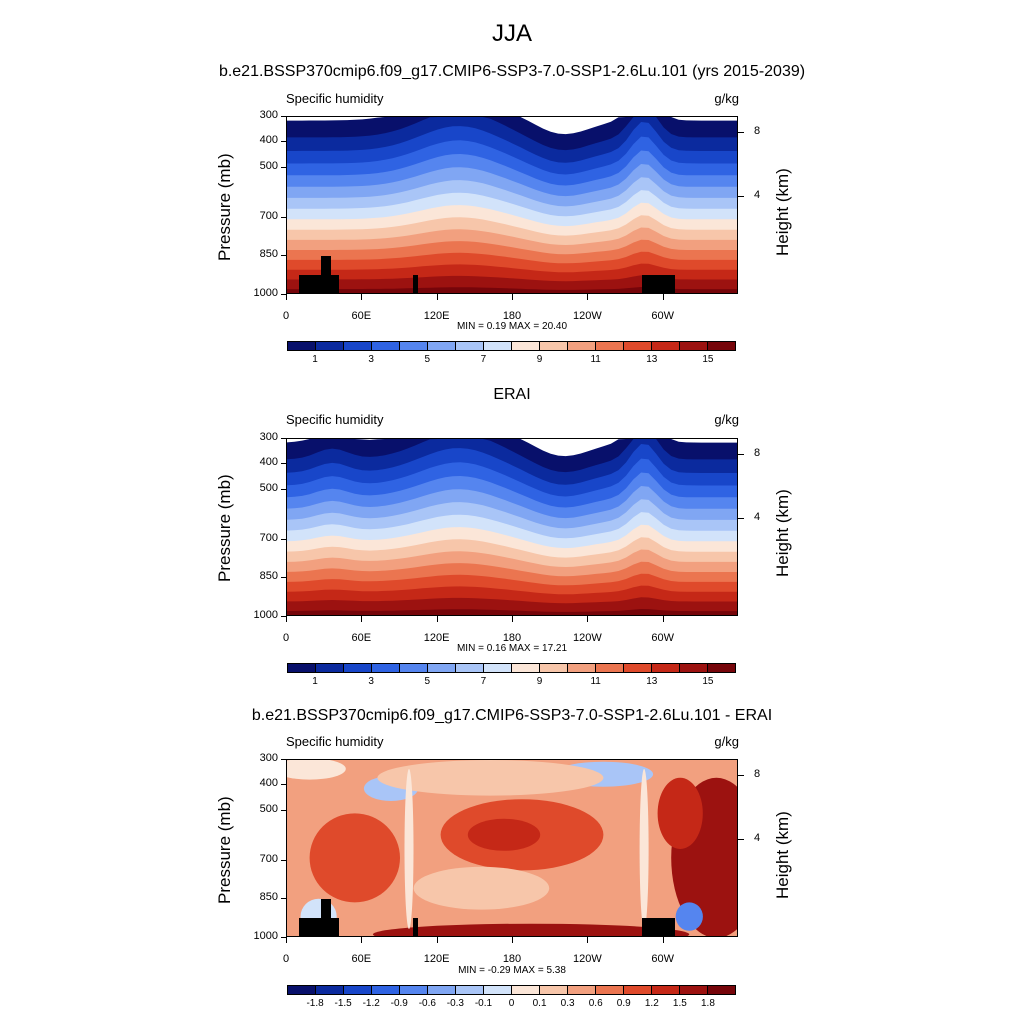  I want to click on colorbar-label: -0.6, so click(427, 1003).